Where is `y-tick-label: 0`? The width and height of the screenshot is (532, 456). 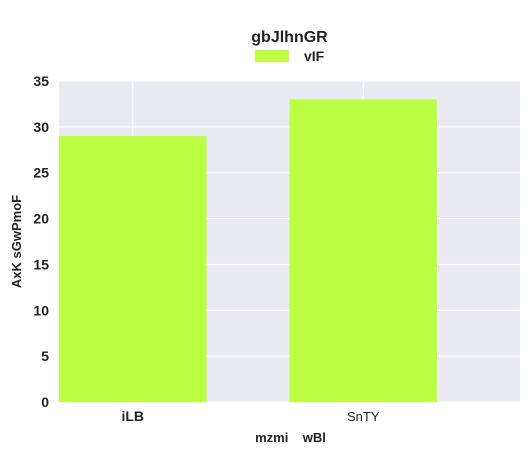
y-tick-label: 0 is located at coordinates (45, 402).